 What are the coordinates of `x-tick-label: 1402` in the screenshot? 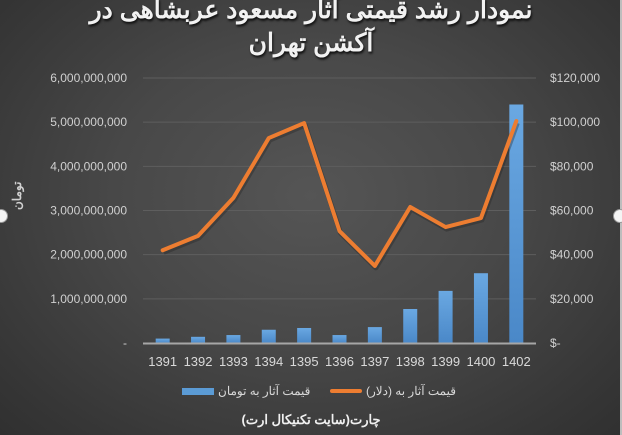 It's located at (516, 361).